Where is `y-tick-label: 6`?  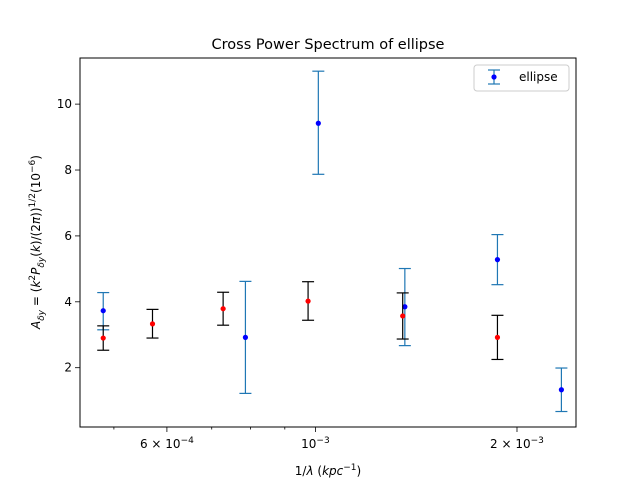 y-tick-label: 6 is located at coordinates (68, 236).